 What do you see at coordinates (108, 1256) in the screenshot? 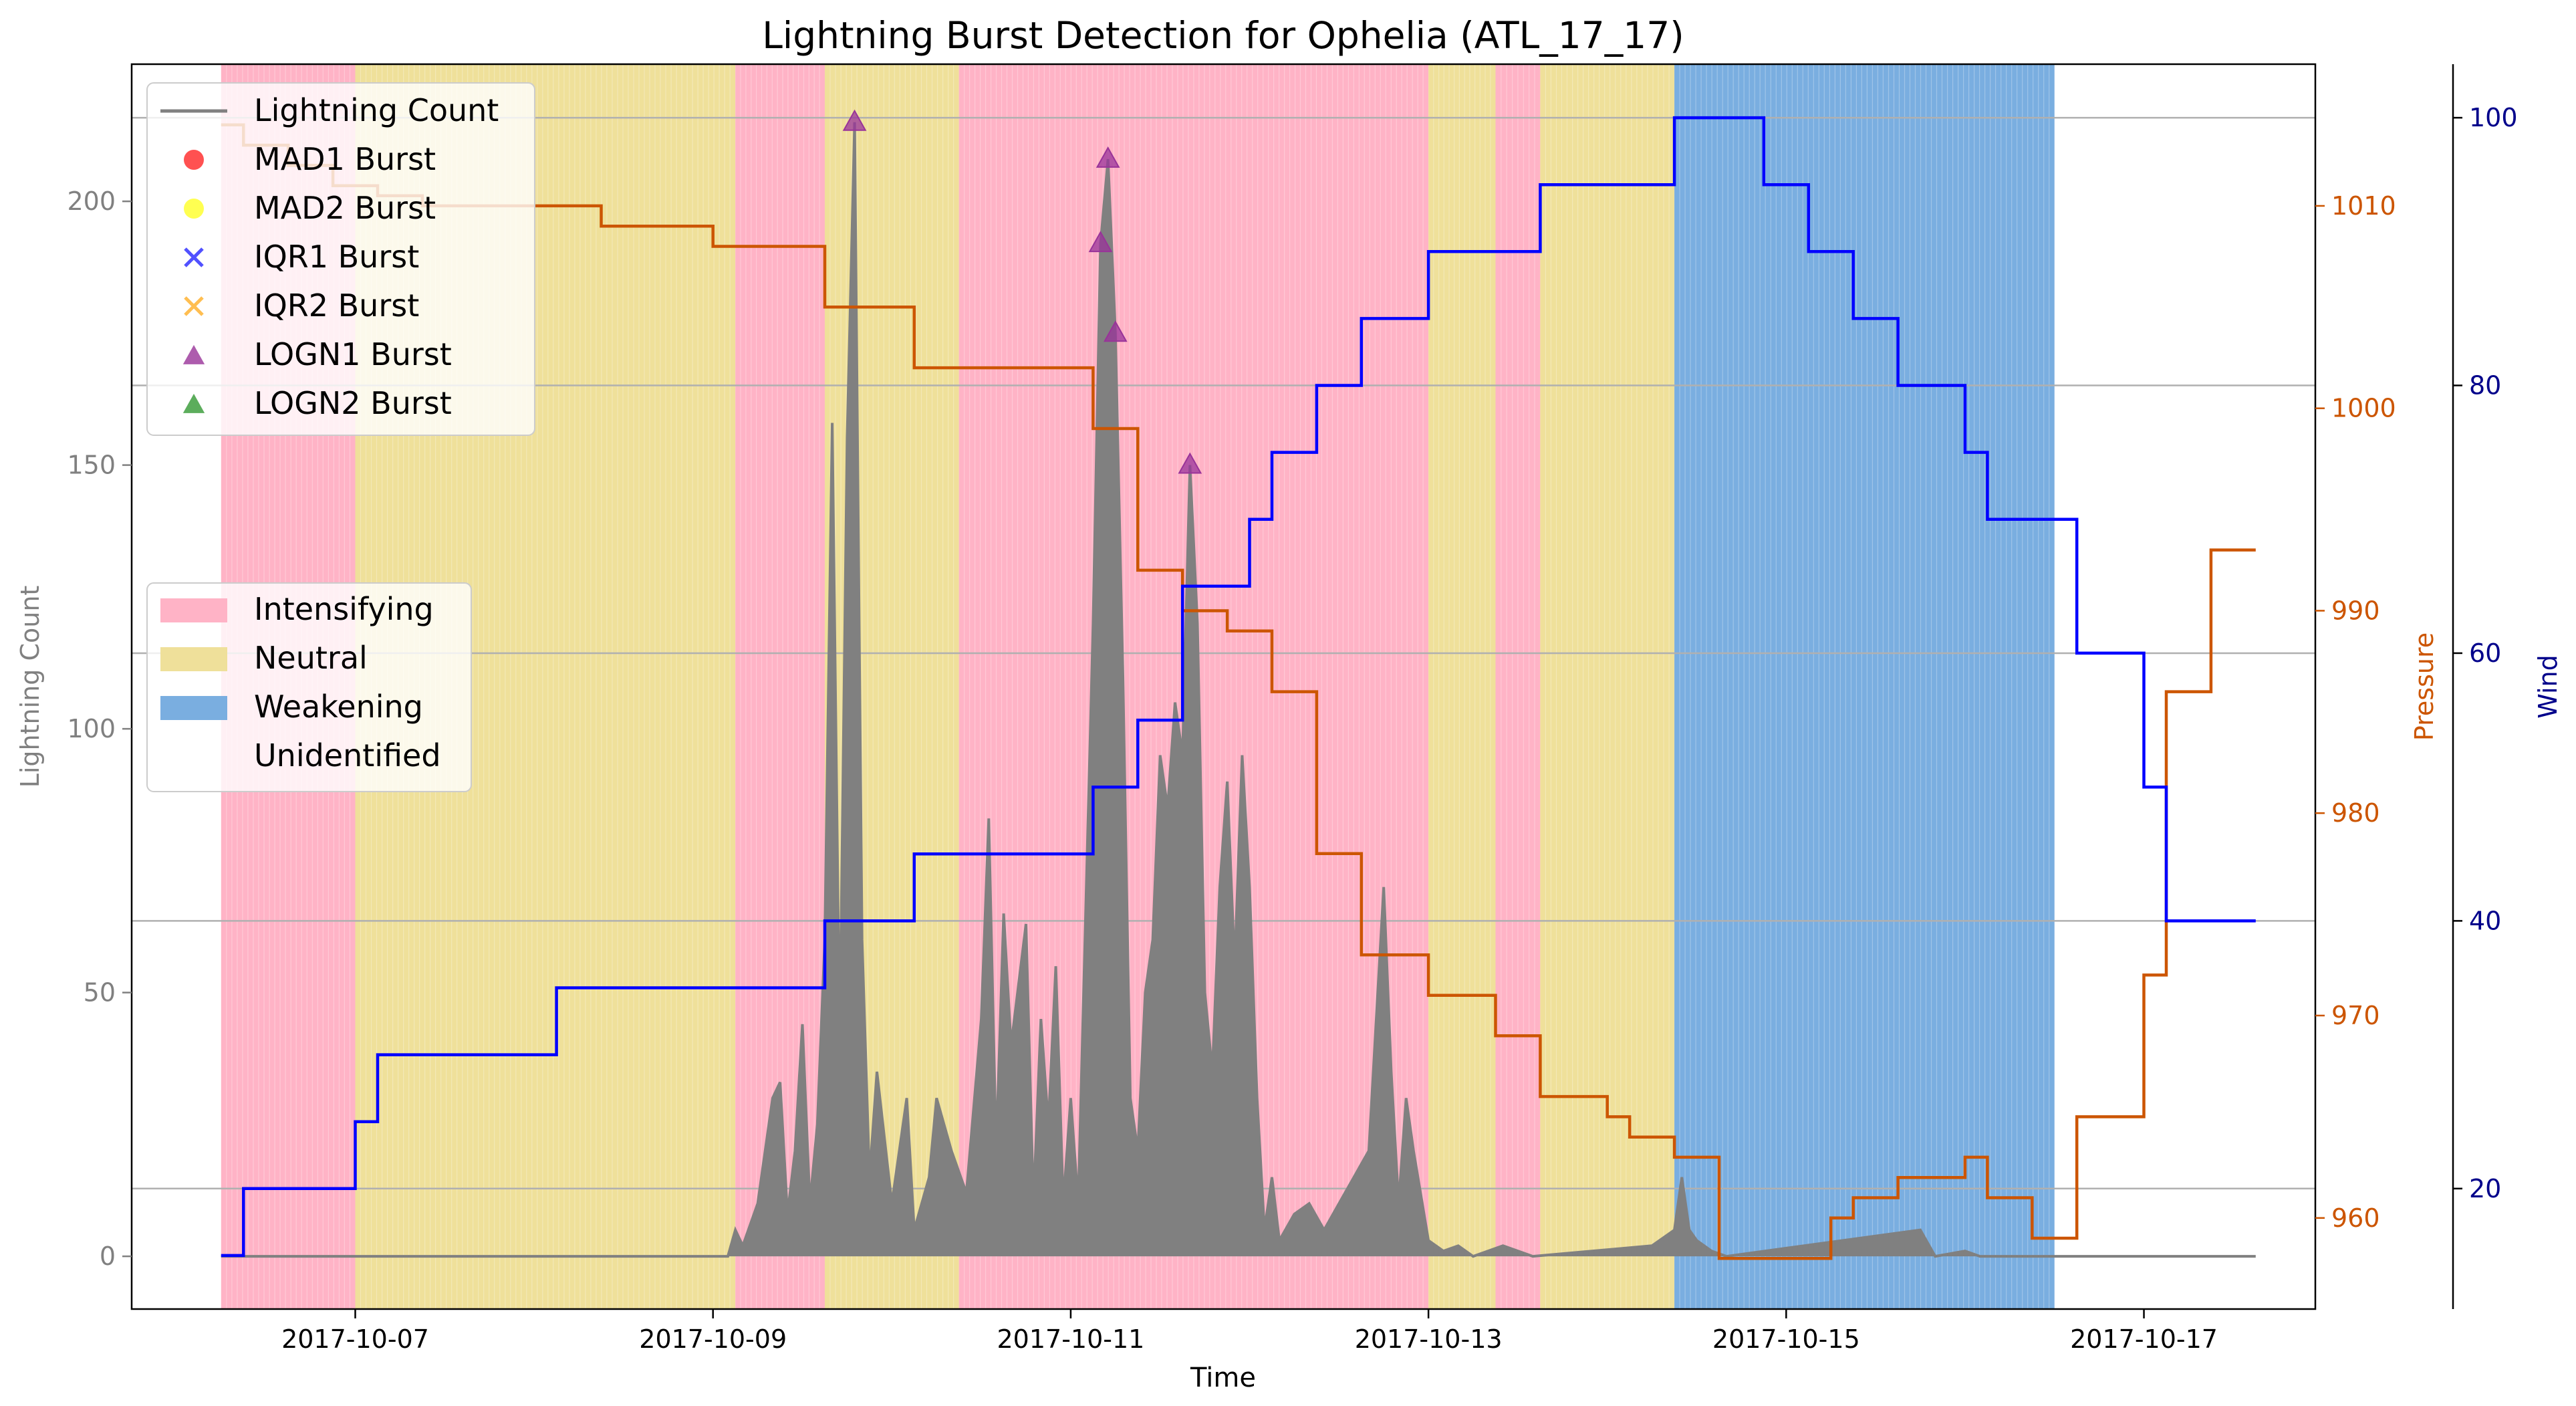
I see `y-tick-label: 0` at bounding box center [108, 1256].